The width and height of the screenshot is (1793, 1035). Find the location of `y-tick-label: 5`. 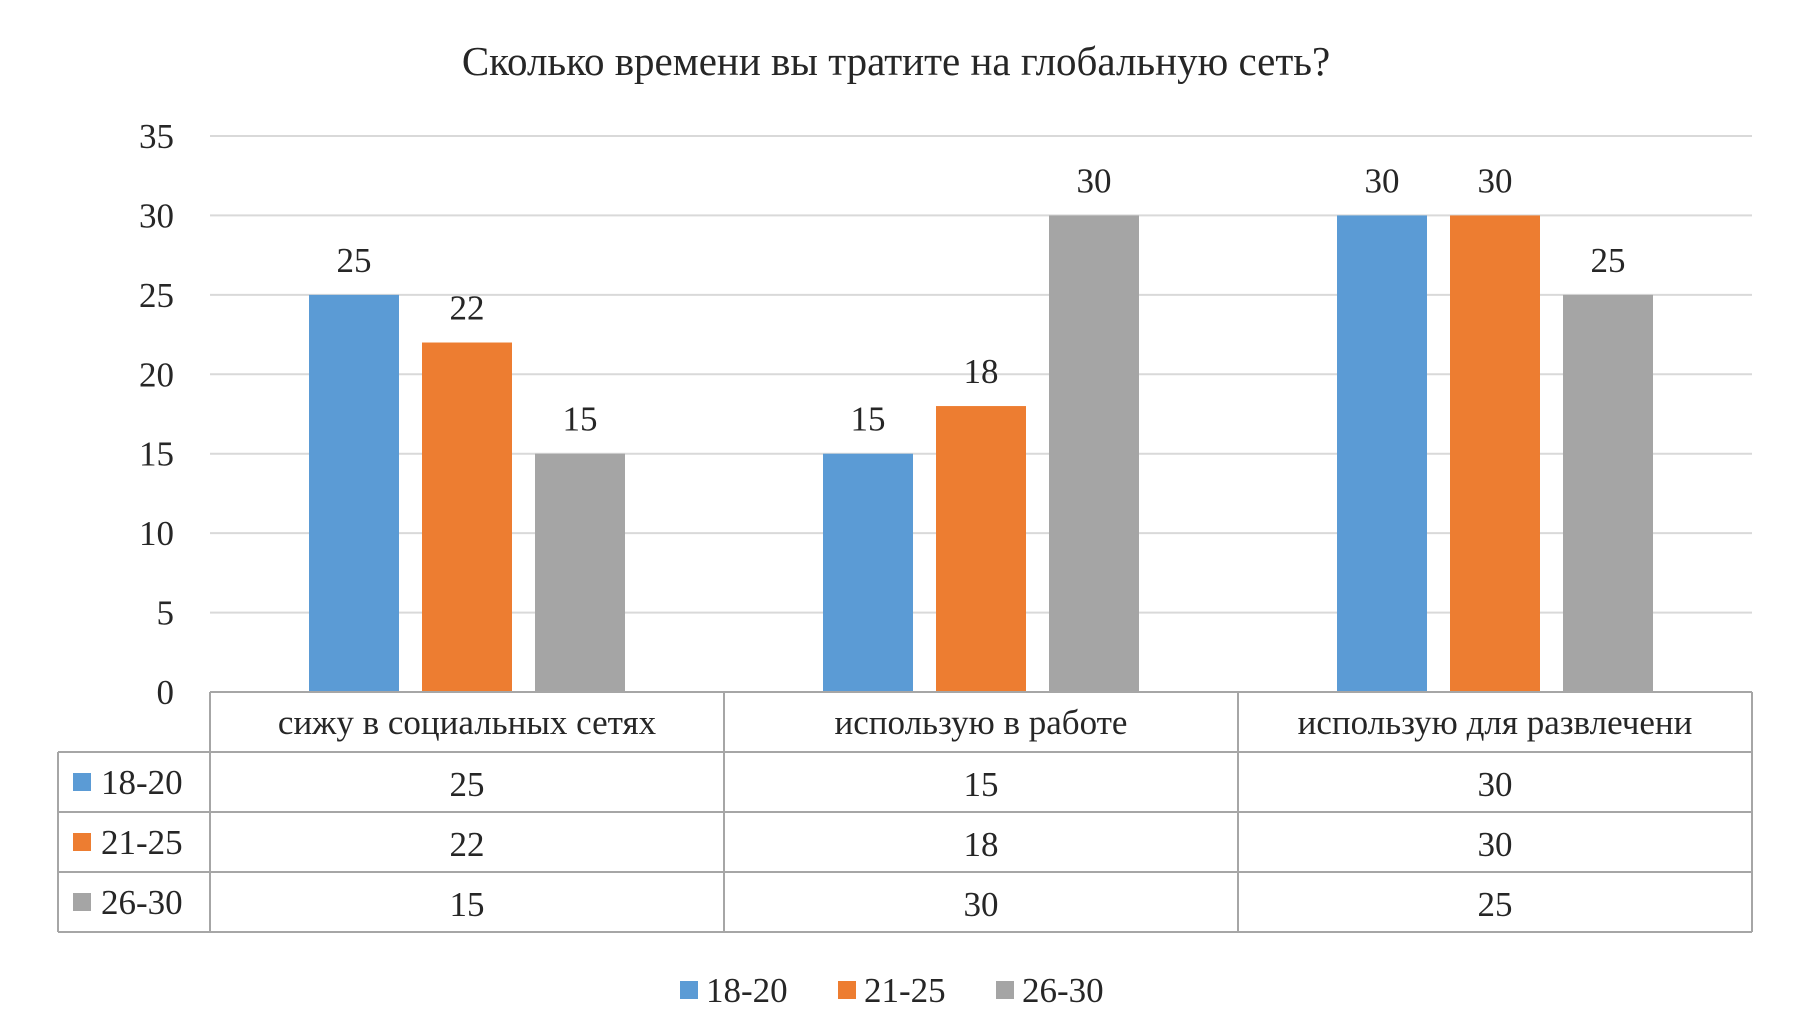

y-tick-label: 5 is located at coordinates (166, 613).